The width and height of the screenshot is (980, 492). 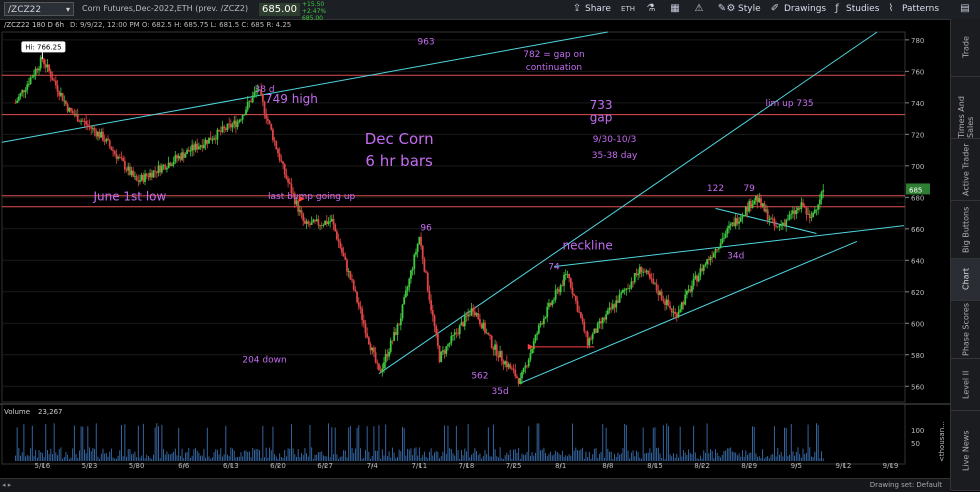 What do you see at coordinates (689, 312) in the screenshot?
I see `trendline` at bounding box center [689, 312].